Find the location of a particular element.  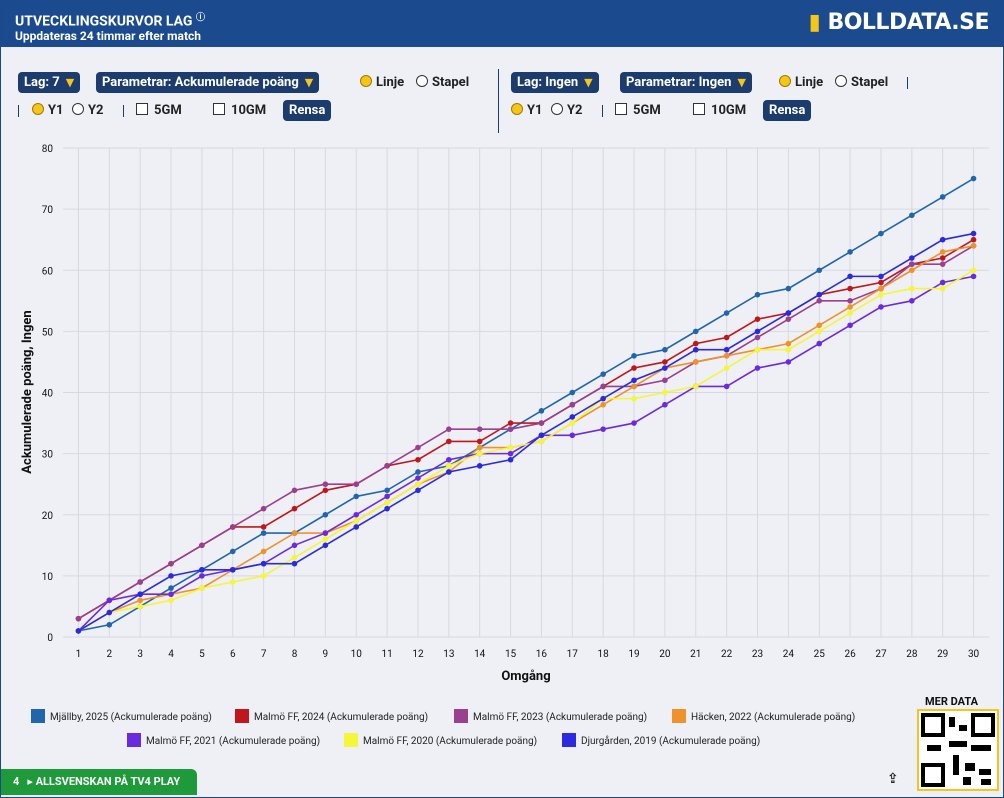

x-tick-label: 29 is located at coordinates (942, 654).